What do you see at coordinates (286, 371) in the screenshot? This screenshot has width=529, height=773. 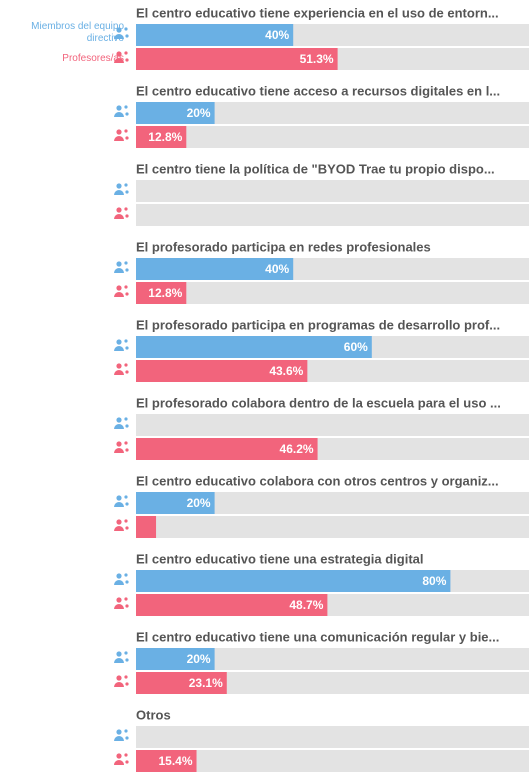 I see `value-label: 43.6%` at bounding box center [286, 371].